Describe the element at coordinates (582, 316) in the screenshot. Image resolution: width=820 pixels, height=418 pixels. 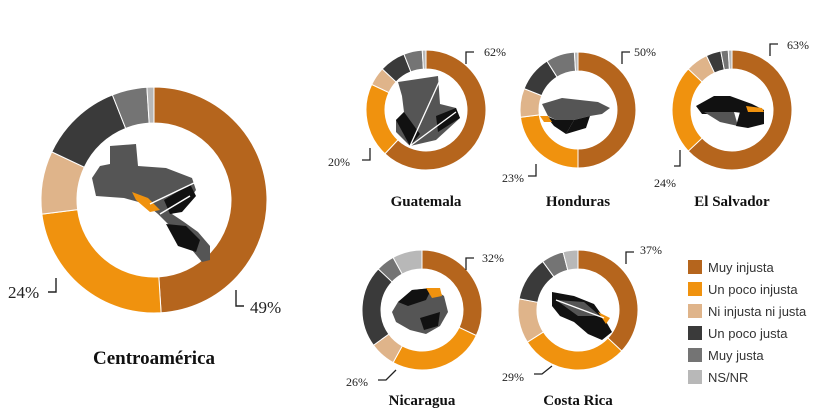
I see `map-costa-rica` at that location.